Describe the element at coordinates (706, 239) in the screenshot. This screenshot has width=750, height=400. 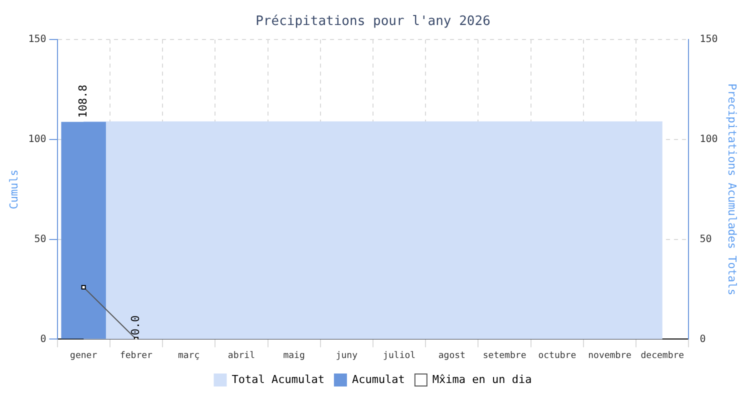
I see `y2-tick-label: 50` at that location.